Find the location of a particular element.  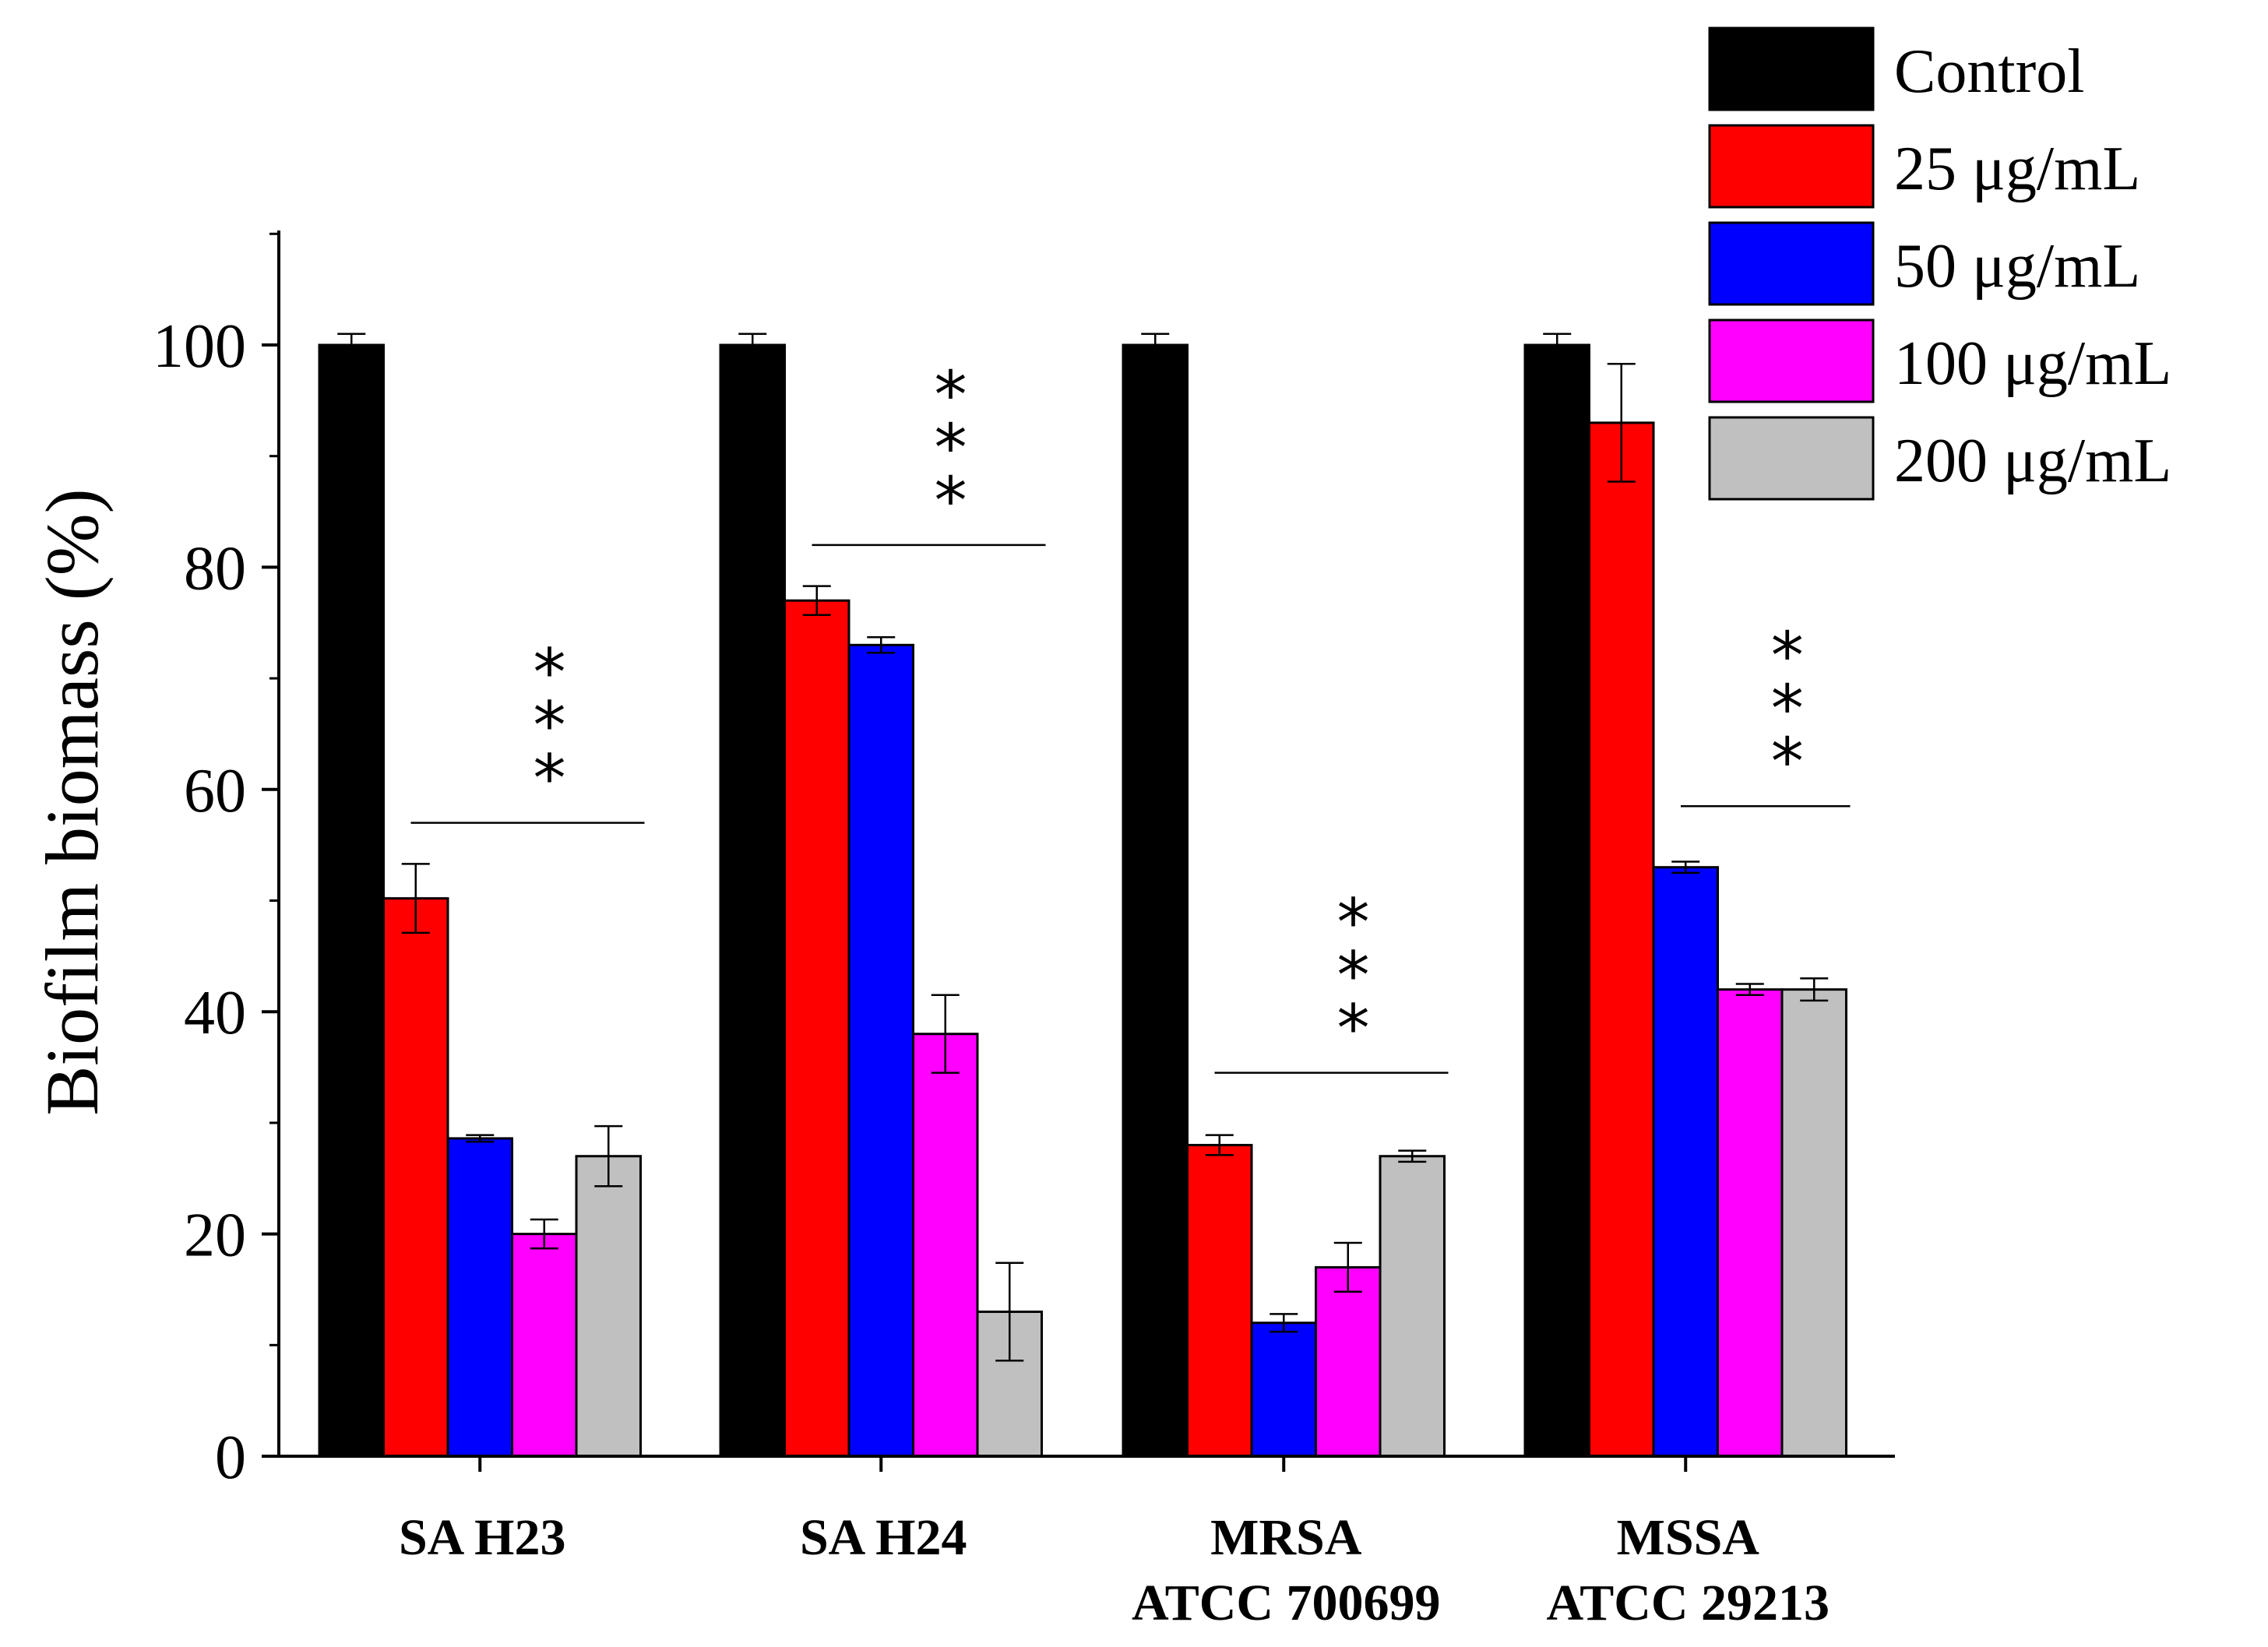

y-tick-label-0: 0 is located at coordinates (230, 1458).